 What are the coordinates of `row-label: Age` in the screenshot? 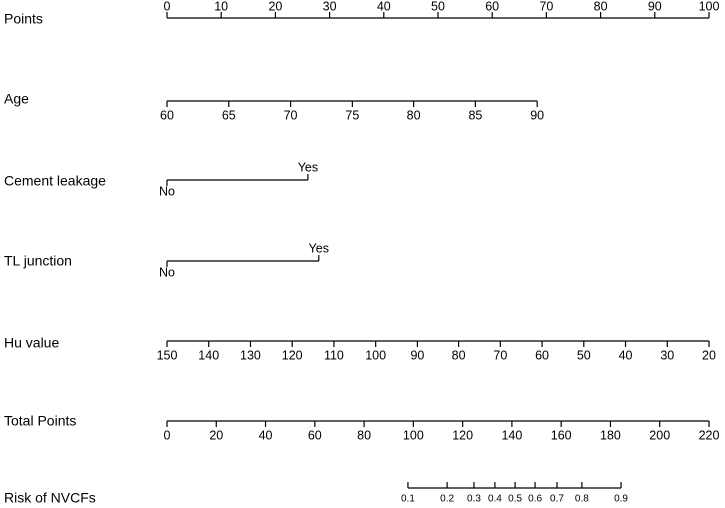 It's located at (16, 99).